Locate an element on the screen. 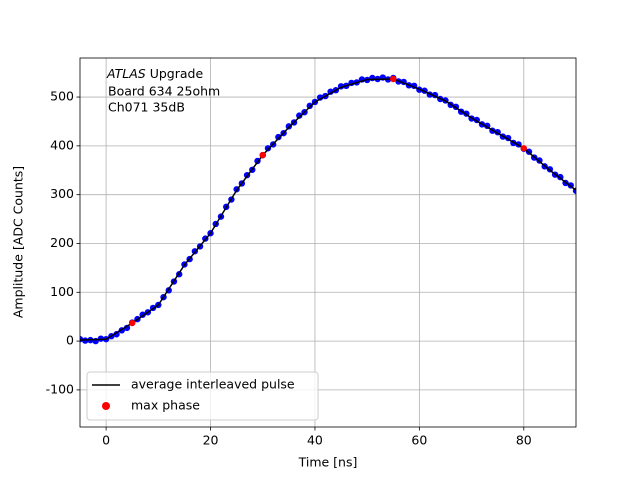  y-tick-label: 0 is located at coordinates (70, 340).